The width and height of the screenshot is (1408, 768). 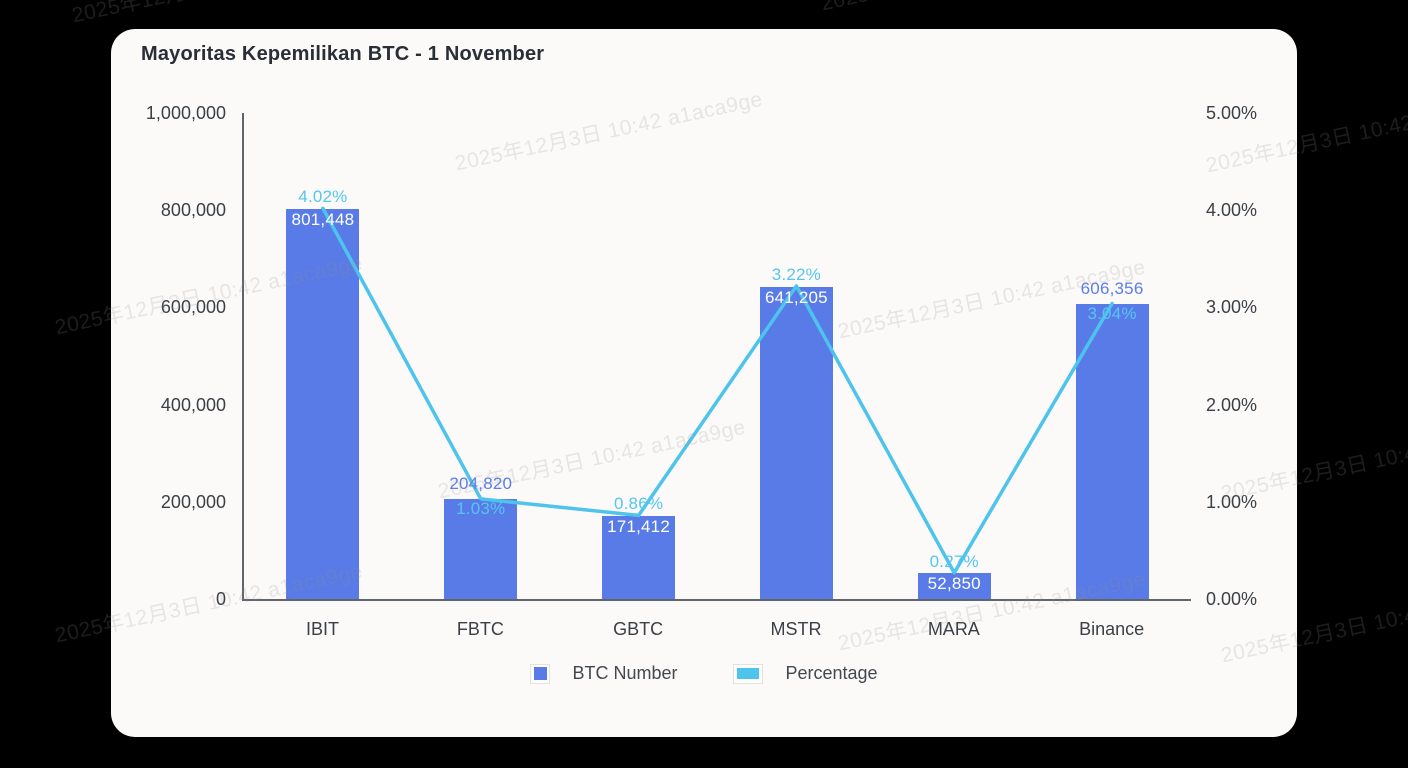 What do you see at coordinates (323, 220) in the screenshot?
I see `btc-number-label: 801,448` at bounding box center [323, 220].